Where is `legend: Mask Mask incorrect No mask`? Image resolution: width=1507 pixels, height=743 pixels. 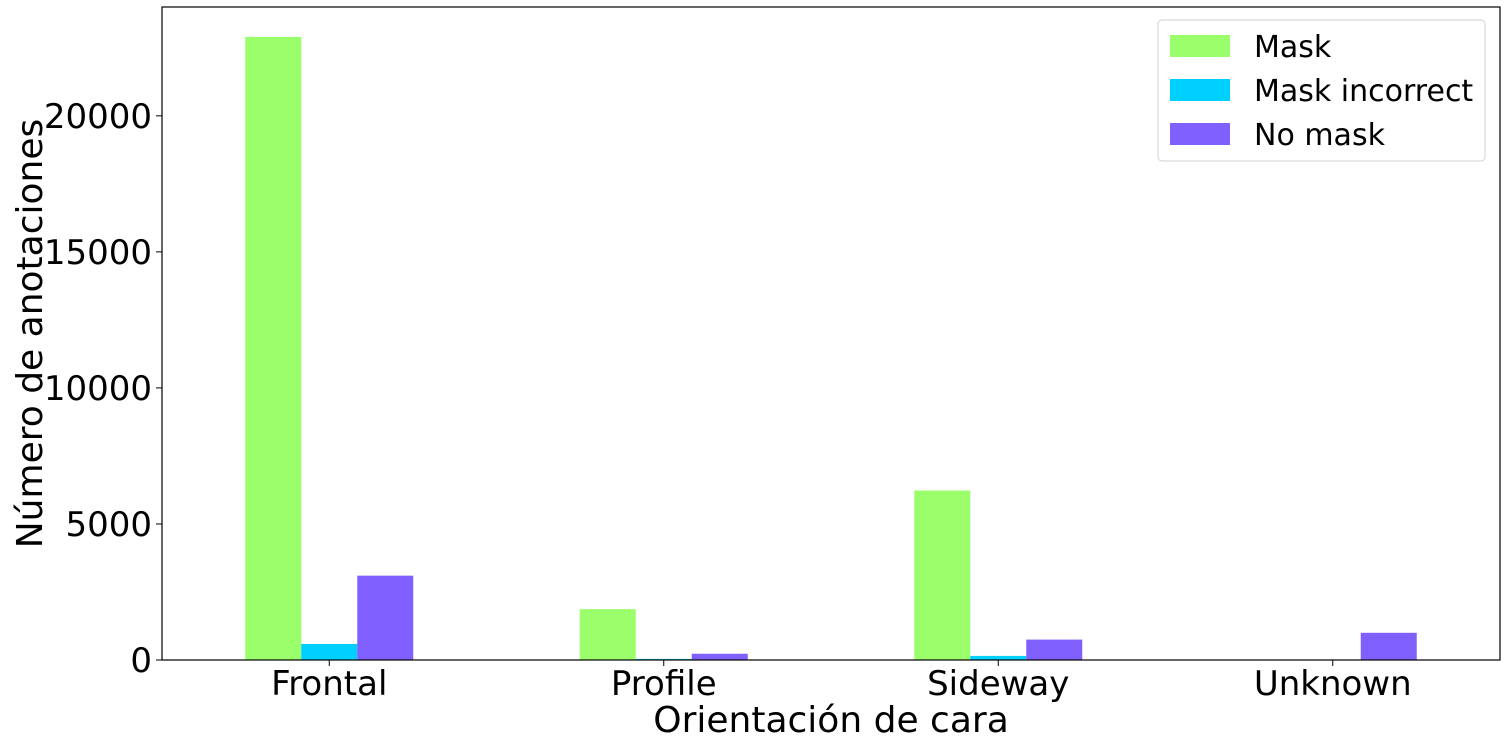
legend: Mask Mask incorrect No mask is located at coordinates (1321, 90).